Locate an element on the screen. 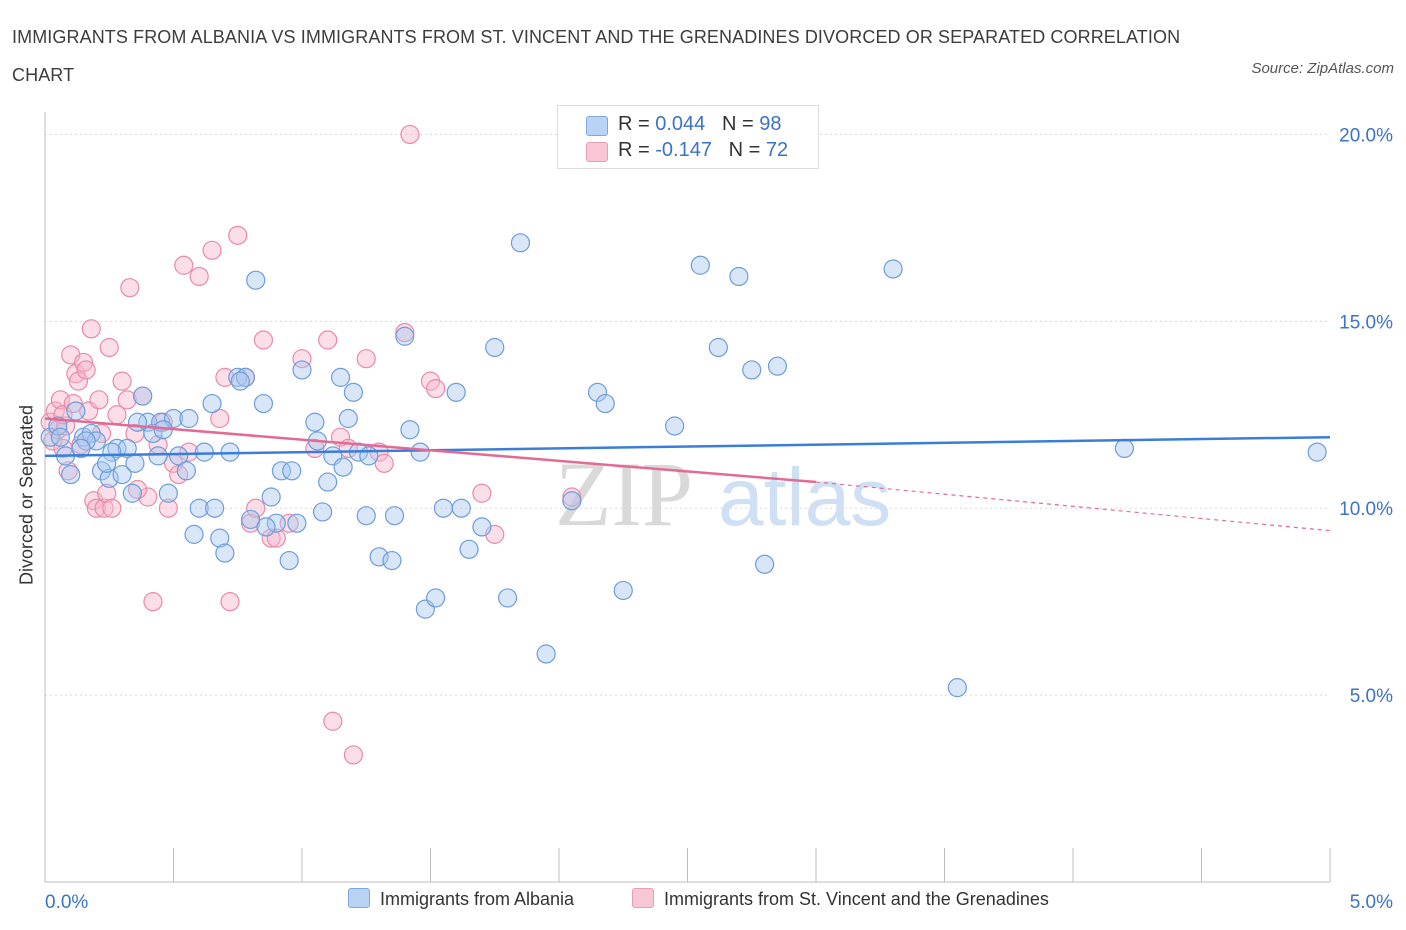  legend-stvincent-r-value: -0.147 is located at coordinates (683, 150).